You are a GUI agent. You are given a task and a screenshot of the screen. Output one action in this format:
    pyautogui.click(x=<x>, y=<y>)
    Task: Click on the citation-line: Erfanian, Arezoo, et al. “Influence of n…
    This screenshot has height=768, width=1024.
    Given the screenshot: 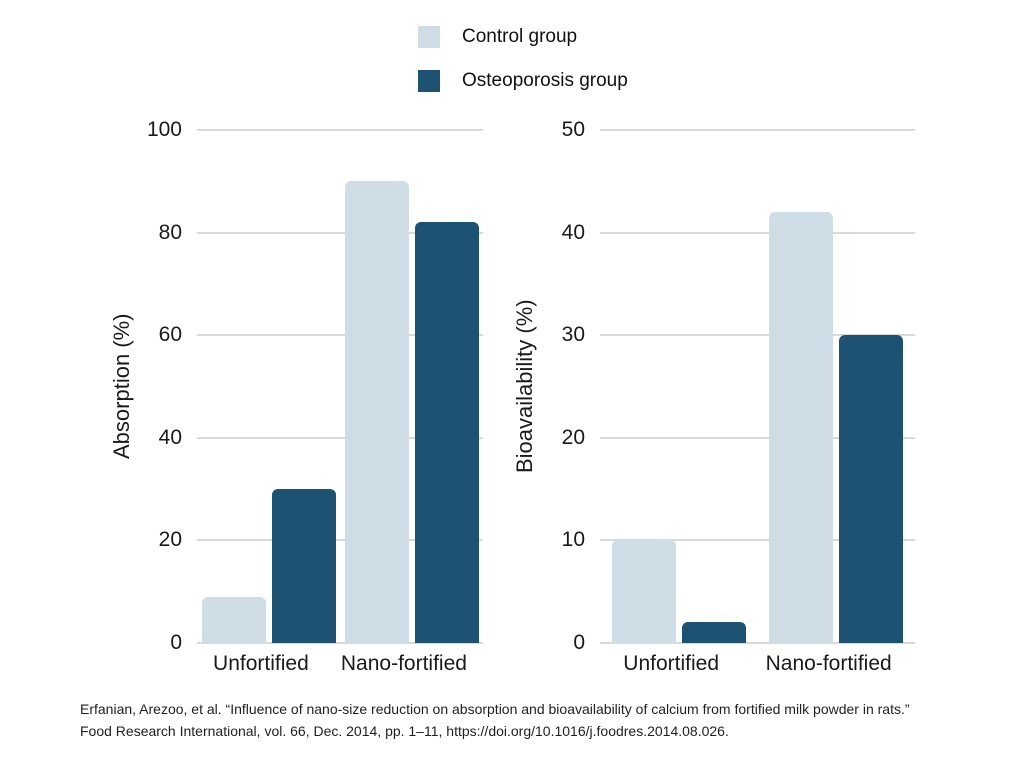 What is the action you would take?
    pyautogui.click(x=495, y=709)
    